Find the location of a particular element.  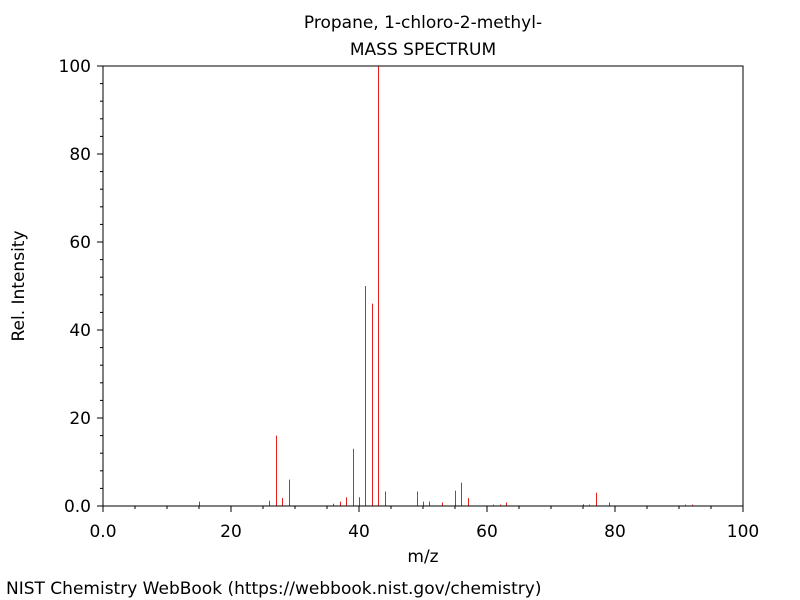

y-axis-ticks: 0.0 20 40 60 80 100 is located at coordinates (81, 287).